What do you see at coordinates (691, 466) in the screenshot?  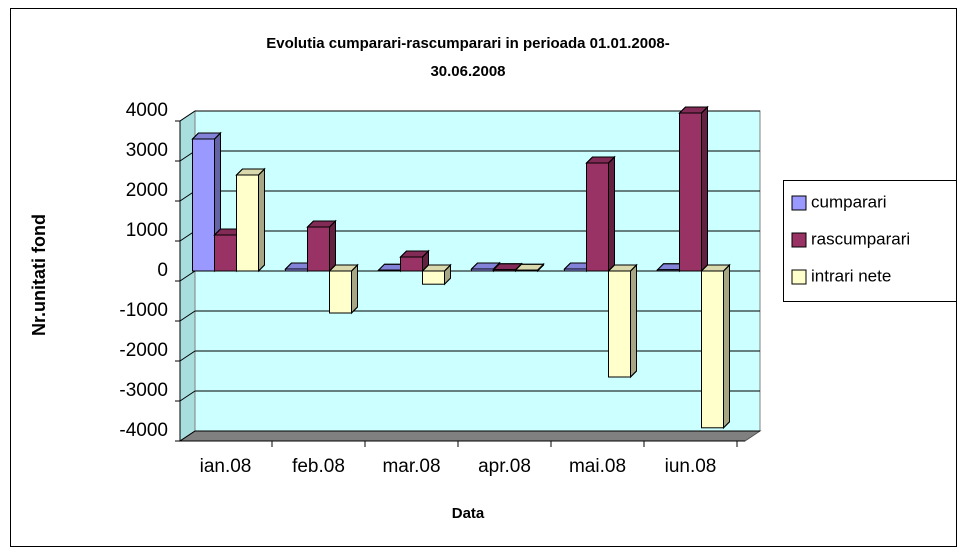 I see `x-tick-label: iun.08` at bounding box center [691, 466].